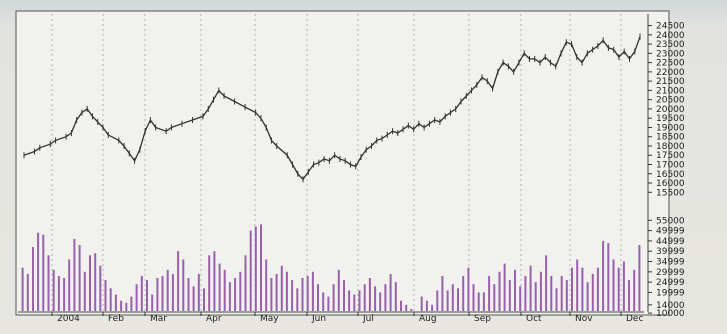 Image resolution: width=727 pixels, height=334 pixels. Describe the element at coordinates (670, 273) in the screenshot. I see `volume-tick-label: 29999` at that location.